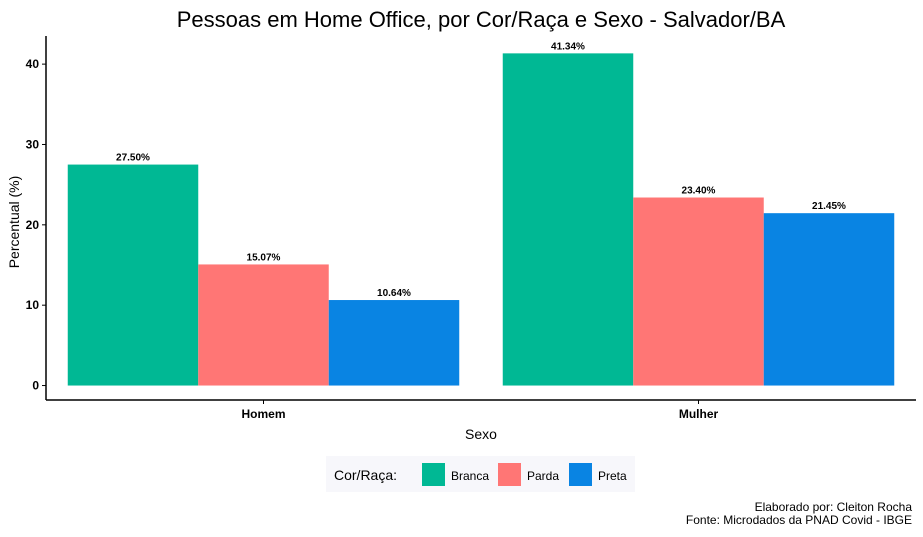  What do you see at coordinates (433, 474) in the screenshot?
I see `legend-key-branca` at bounding box center [433, 474].